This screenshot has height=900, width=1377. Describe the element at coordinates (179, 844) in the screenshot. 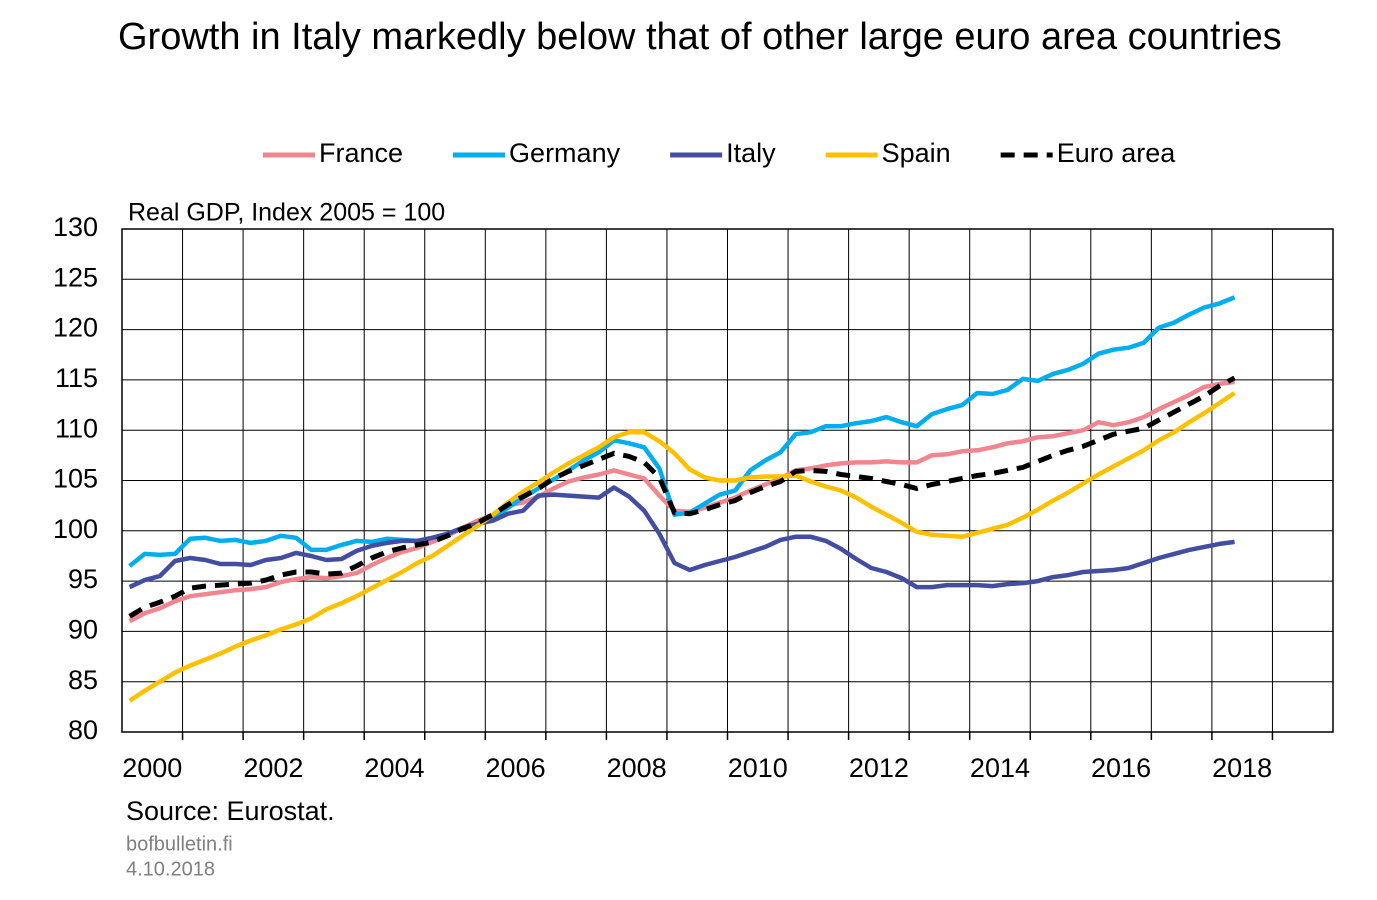

I see `site: bofbulletin.fi` at that location.